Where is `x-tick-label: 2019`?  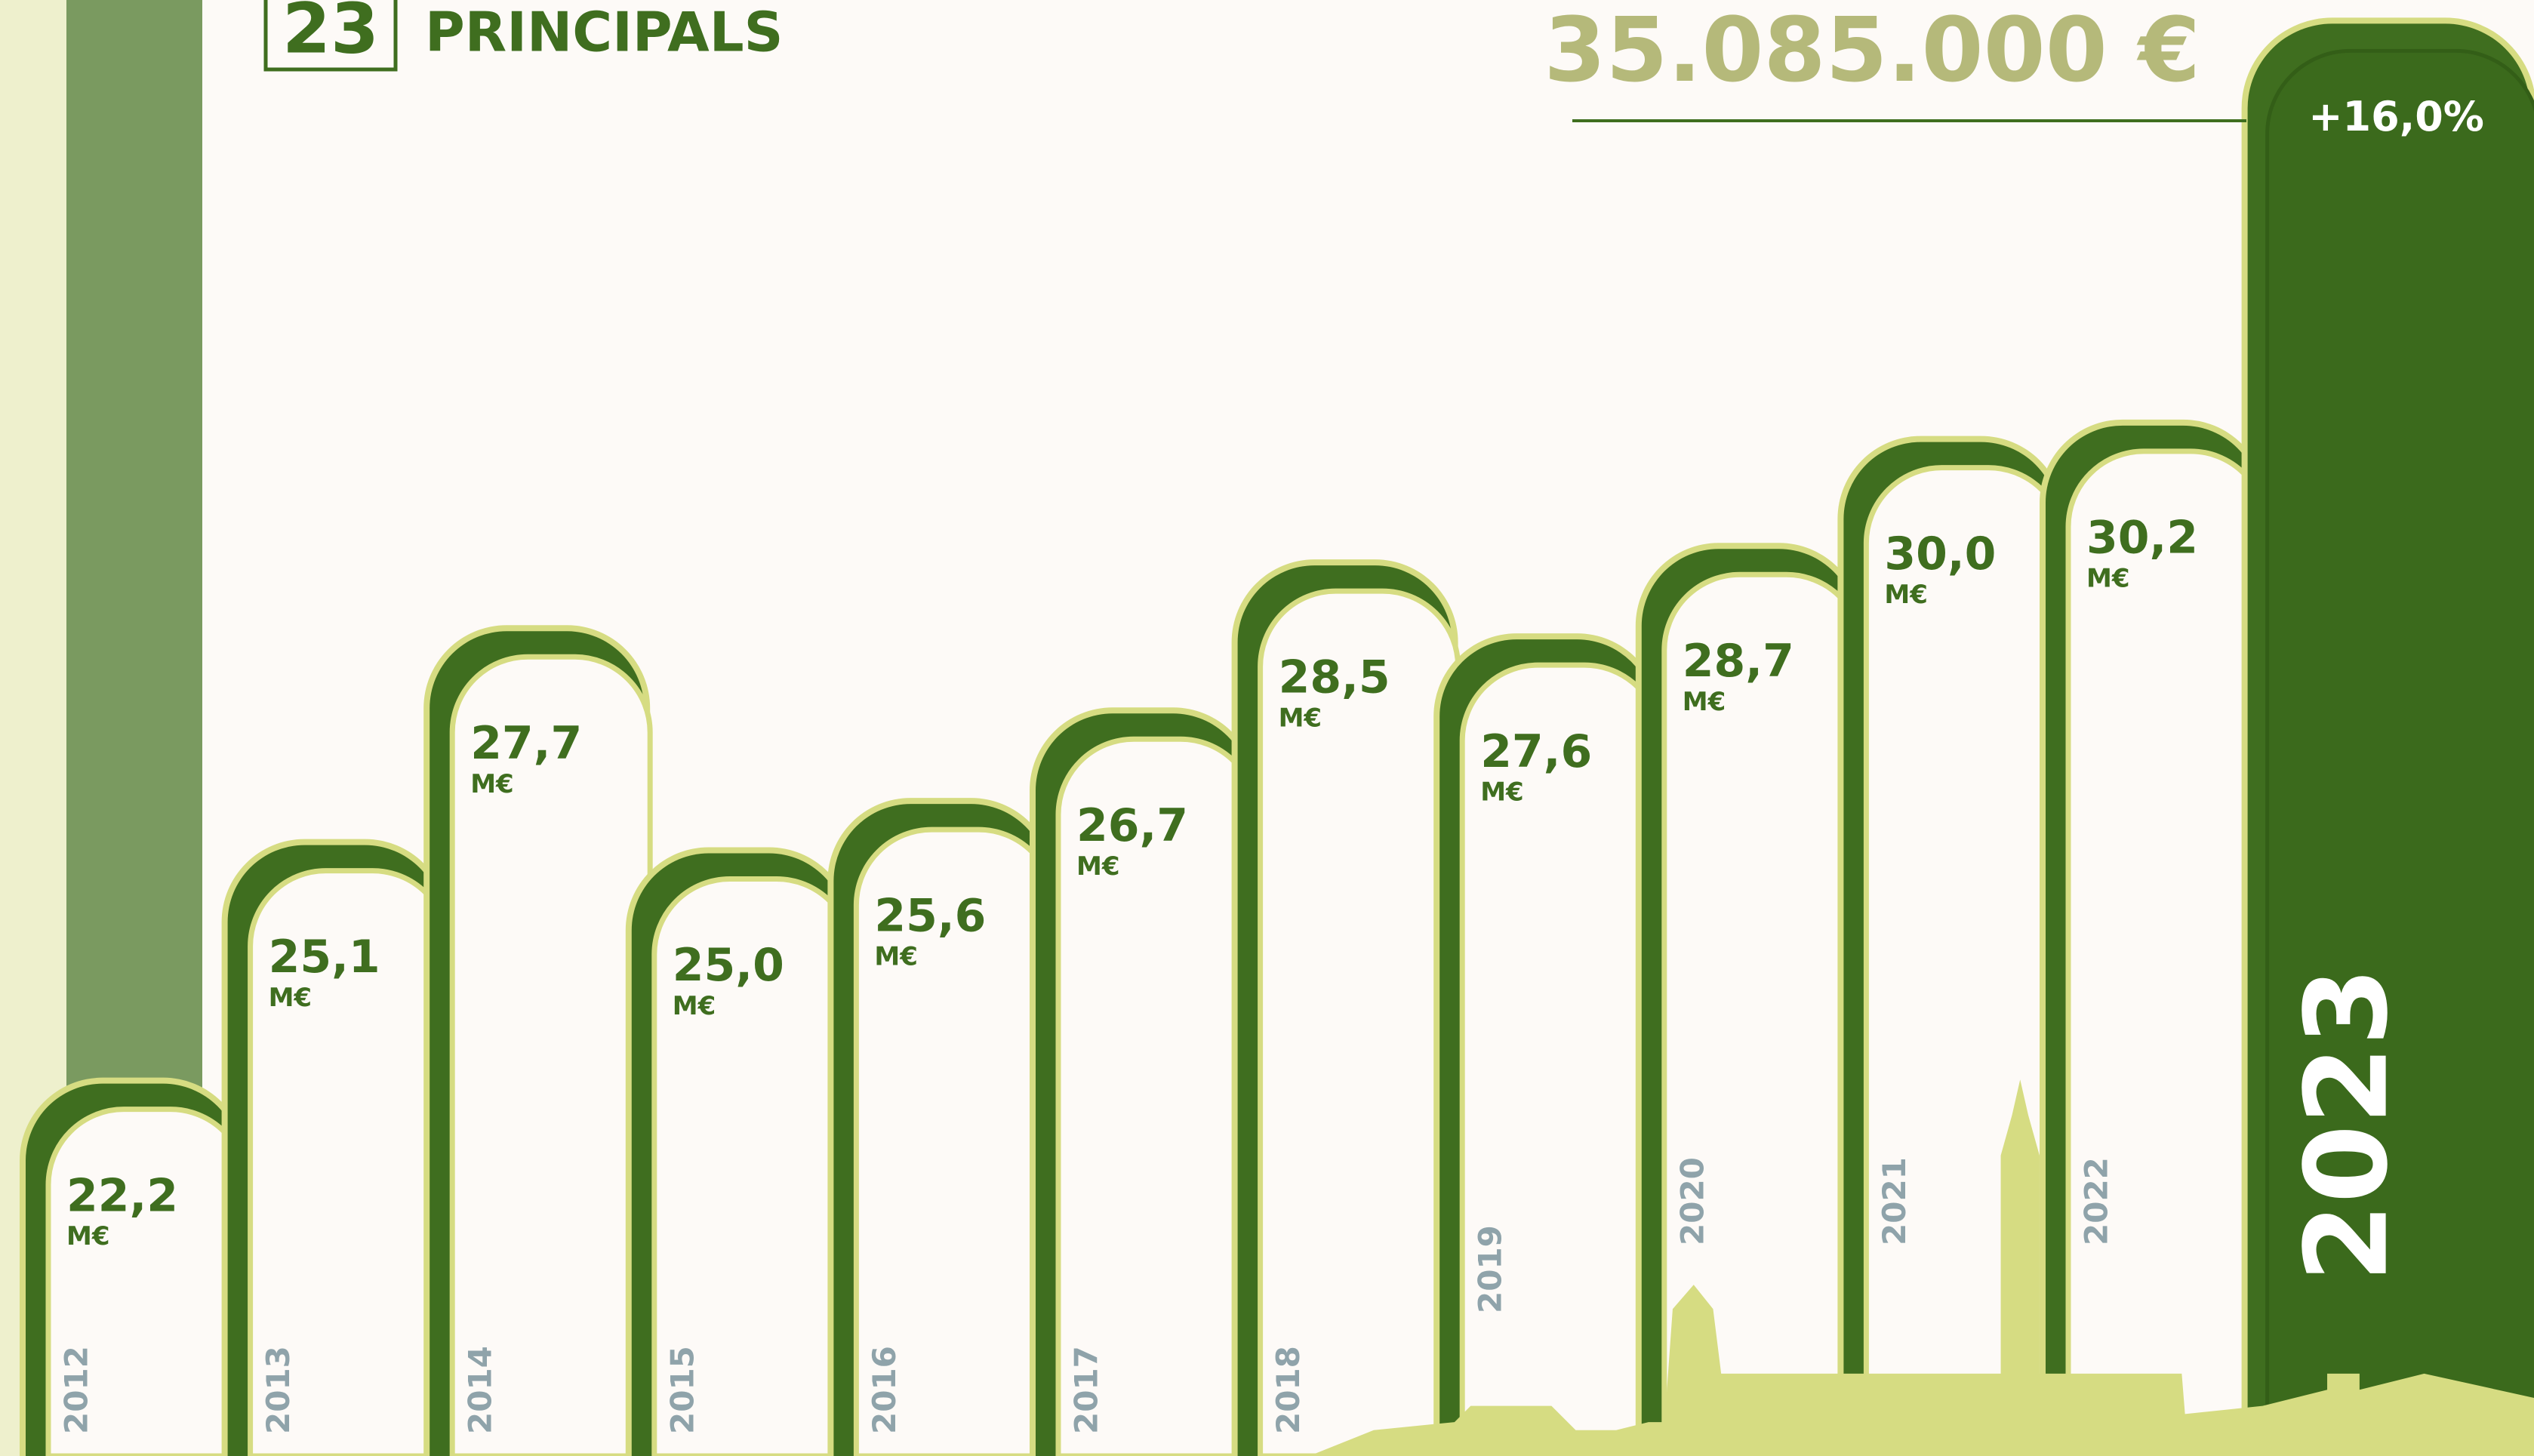
x-tick-label: 2019 is located at coordinates (1490, 1269).